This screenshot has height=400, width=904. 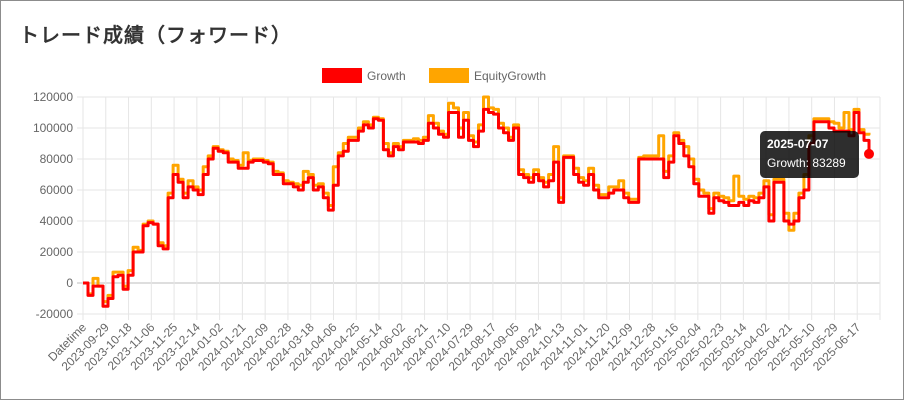 I want to click on legend-label-growth: Growth, so click(x=386, y=76).